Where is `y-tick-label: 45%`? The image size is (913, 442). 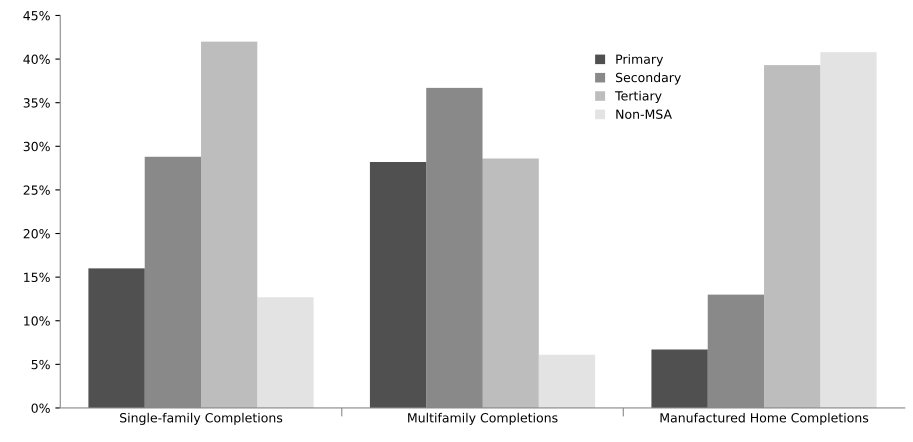 y-tick-label: 45% is located at coordinates (36, 15).